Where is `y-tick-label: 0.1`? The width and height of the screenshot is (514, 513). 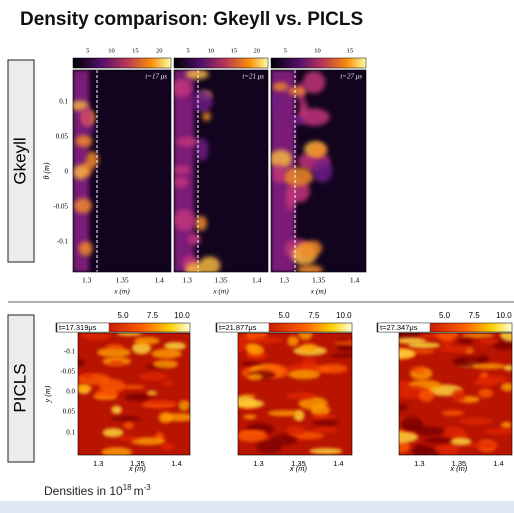 y-tick-label: 0.1 is located at coordinates (70, 433).